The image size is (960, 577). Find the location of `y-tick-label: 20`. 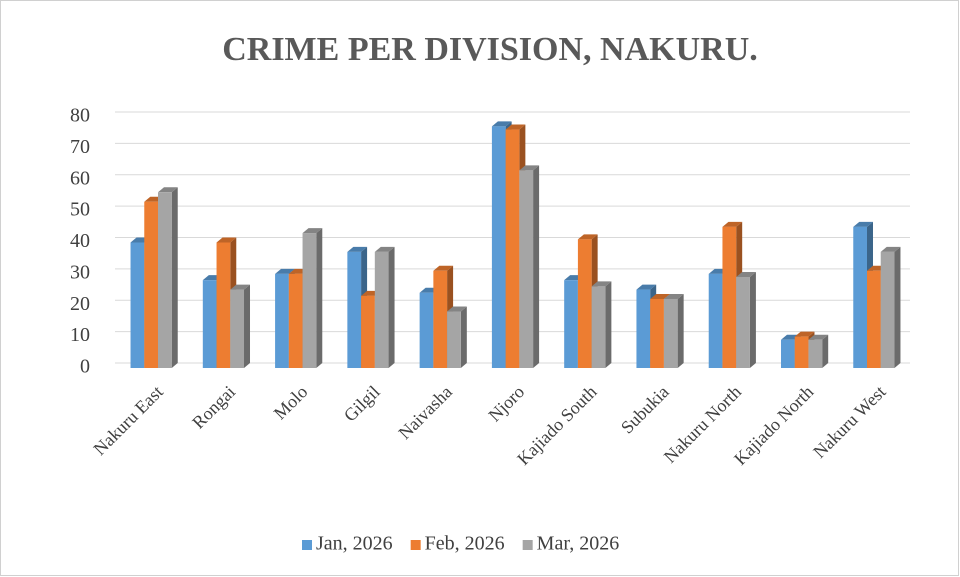

y-tick-label: 20 is located at coordinates (80, 304).